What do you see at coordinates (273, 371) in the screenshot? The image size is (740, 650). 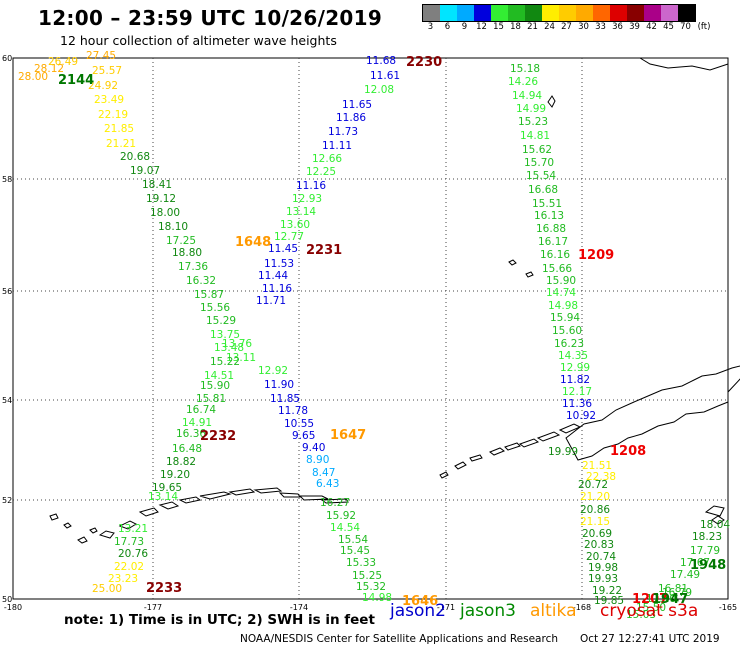 I see `wave-height-label: 12.92` at bounding box center [273, 371].